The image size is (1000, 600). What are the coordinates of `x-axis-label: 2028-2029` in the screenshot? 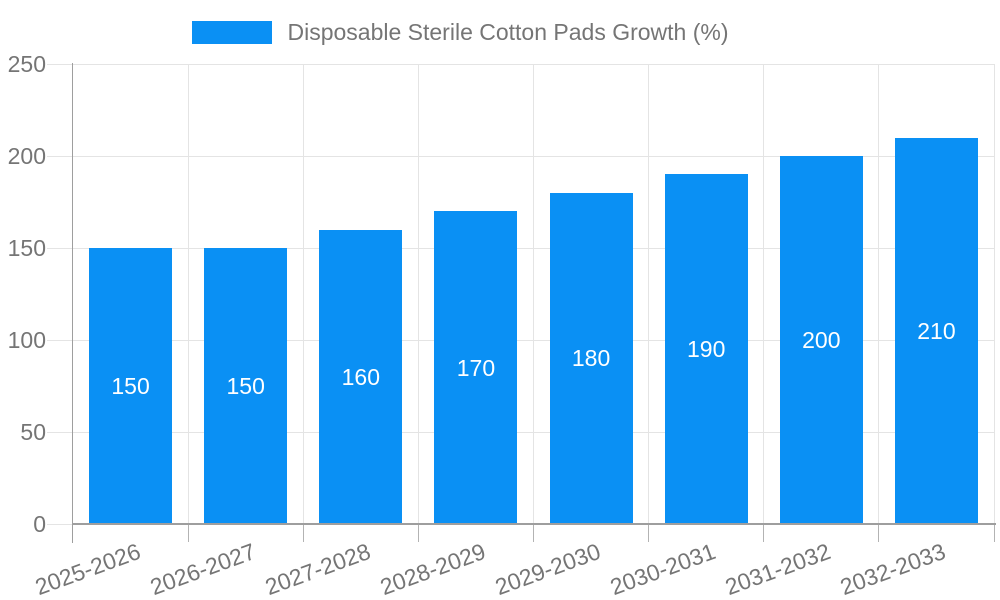 It's located at (432, 569).